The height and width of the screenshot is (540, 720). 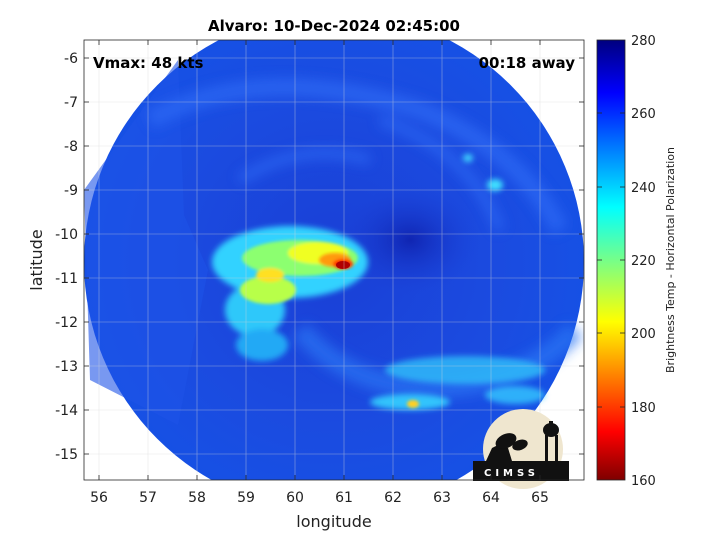 What do you see at coordinates (319, 498) in the screenshot?
I see `x-tick-labels: 56 57 58 59 60 61 62 63 64 65` at bounding box center [319, 498].